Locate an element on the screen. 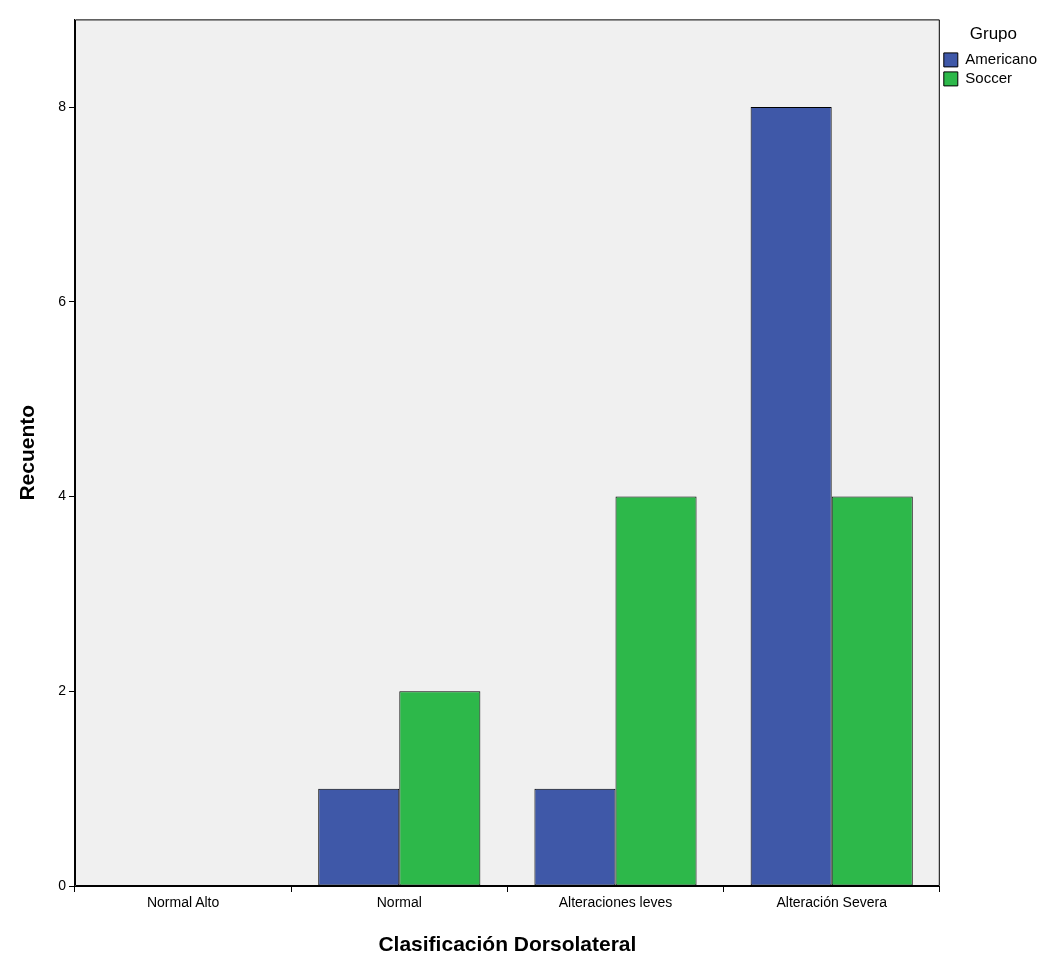  y-tick-label: 6 is located at coordinates (62, 300).